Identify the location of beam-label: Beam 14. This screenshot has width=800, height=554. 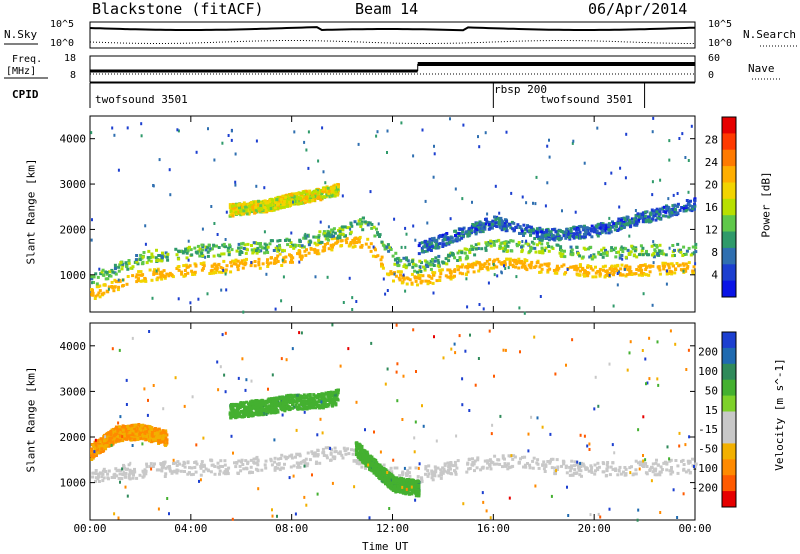
(387, 9).